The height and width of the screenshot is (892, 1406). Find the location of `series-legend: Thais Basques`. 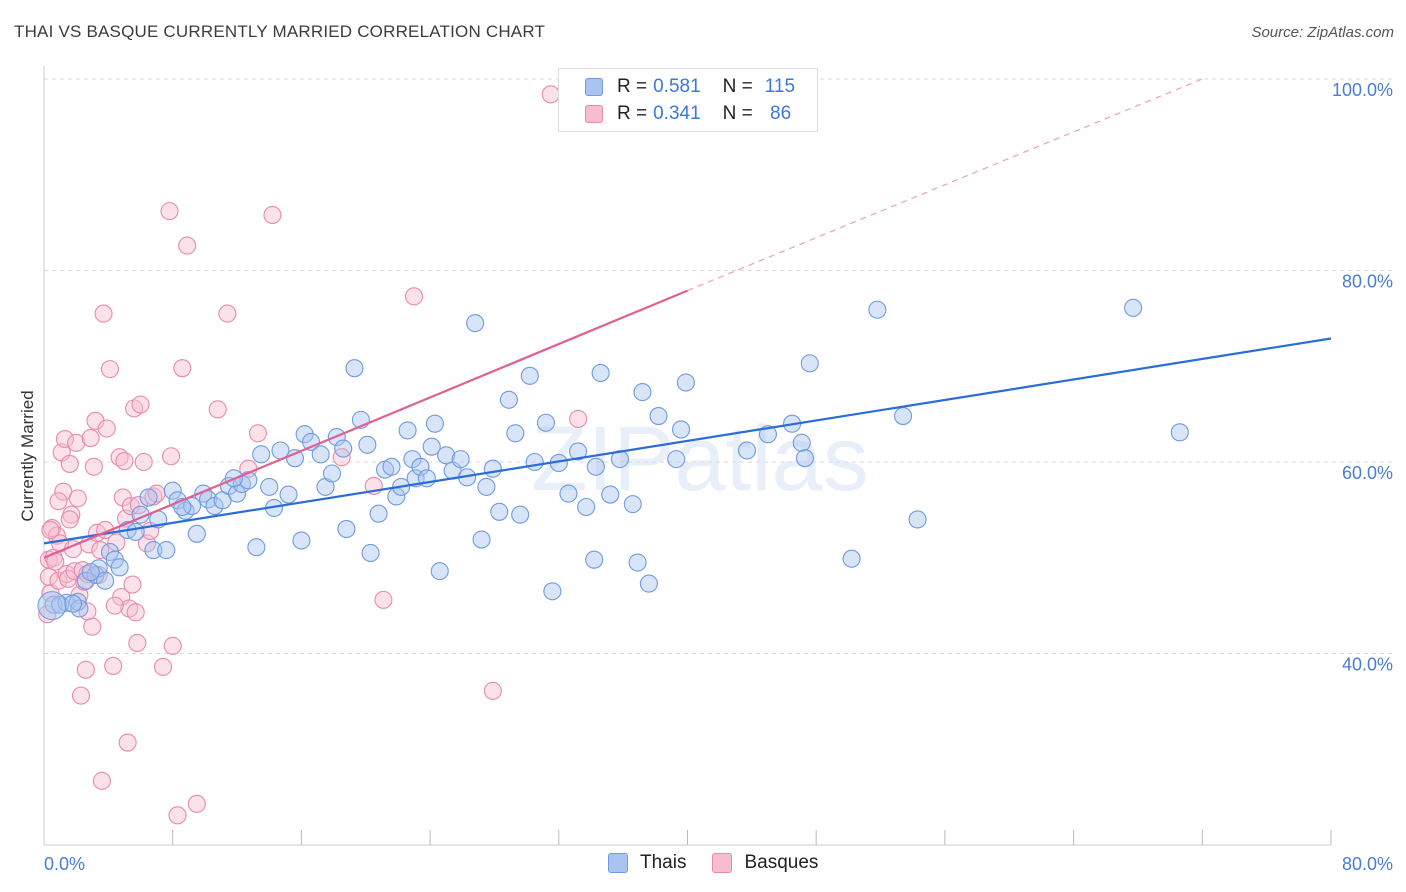

series-legend: Thais Basques is located at coordinates (726, 863).